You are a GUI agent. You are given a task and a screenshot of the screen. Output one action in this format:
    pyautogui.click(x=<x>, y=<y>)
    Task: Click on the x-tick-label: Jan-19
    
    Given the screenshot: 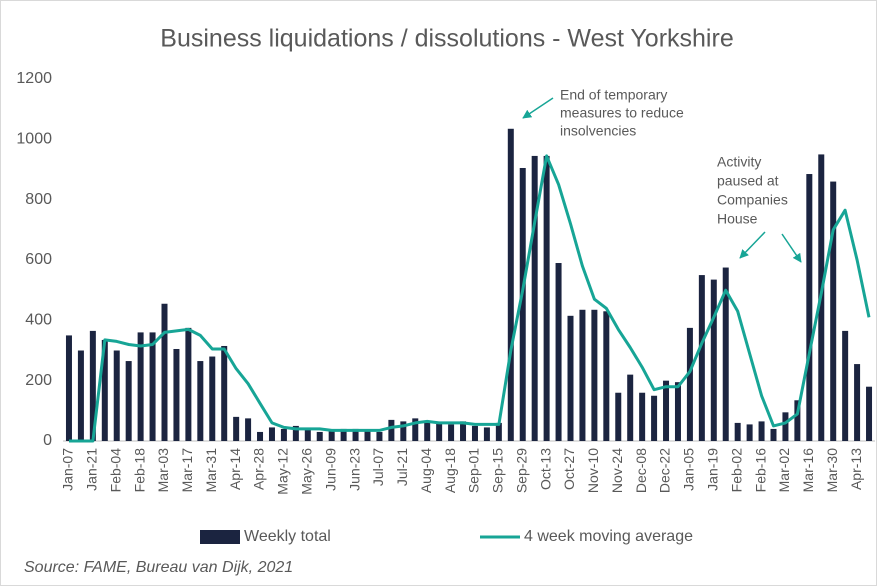 What is the action you would take?
    pyautogui.click(x=712, y=469)
    